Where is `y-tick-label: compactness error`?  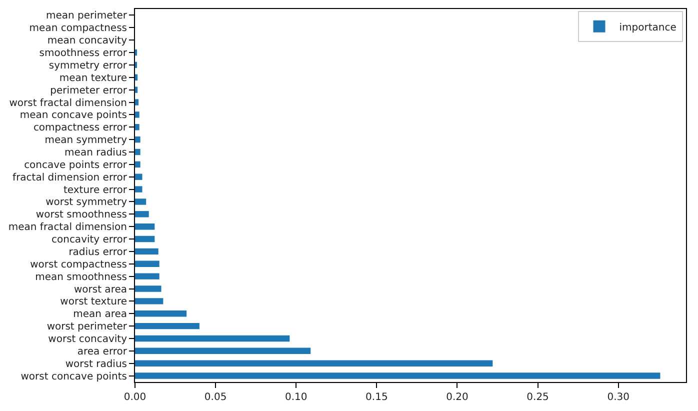
y-tick-label: compactness error is located at coordinates (80, 128).